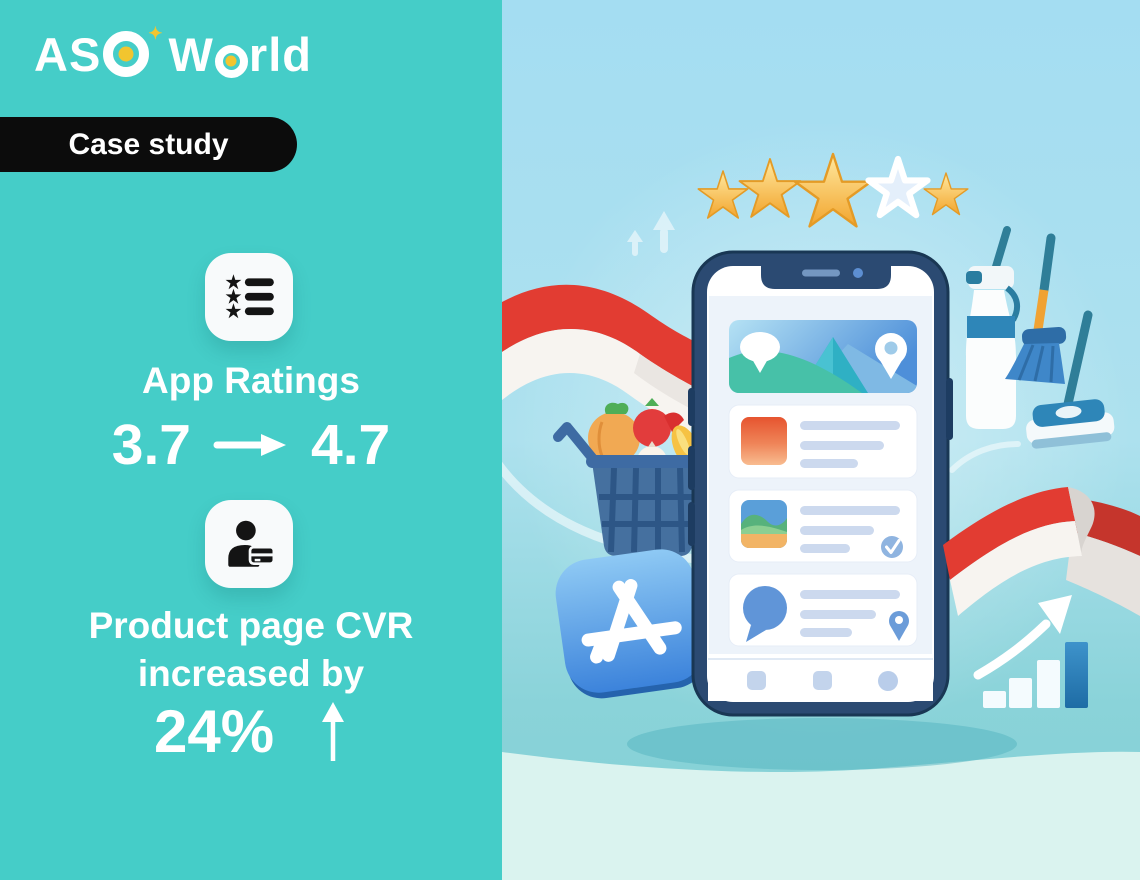 This screenshot has height=880, width=1140. Describe the element at coordinates (635, 243) in the screenshot. I see `up-arrow-small-icon` at that location.